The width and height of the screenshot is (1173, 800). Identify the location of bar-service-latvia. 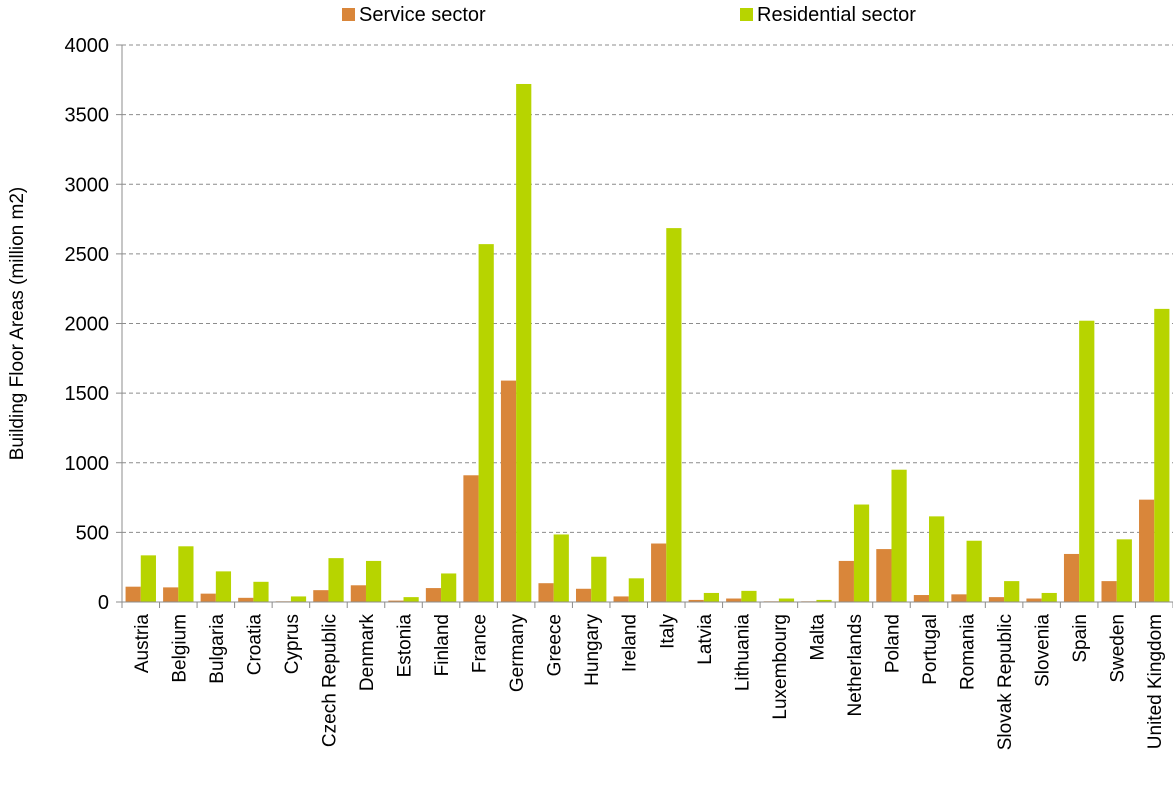
(696, 600).